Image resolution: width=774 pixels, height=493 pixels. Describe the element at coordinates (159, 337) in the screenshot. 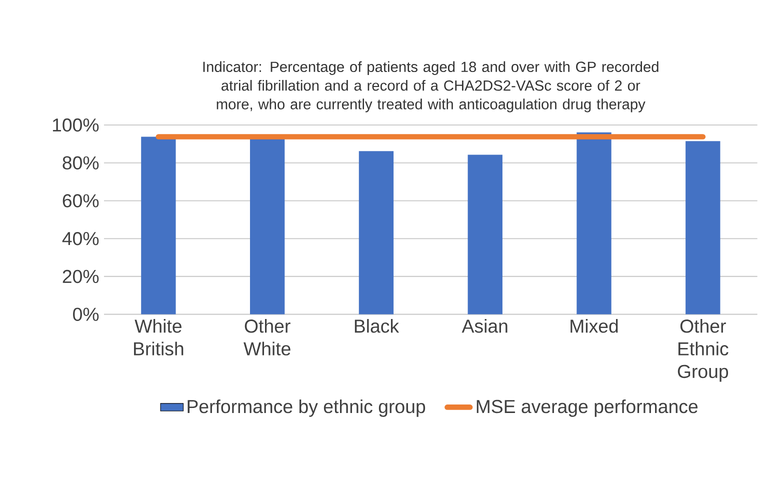

I see `x-tick-label: White British` at that location.